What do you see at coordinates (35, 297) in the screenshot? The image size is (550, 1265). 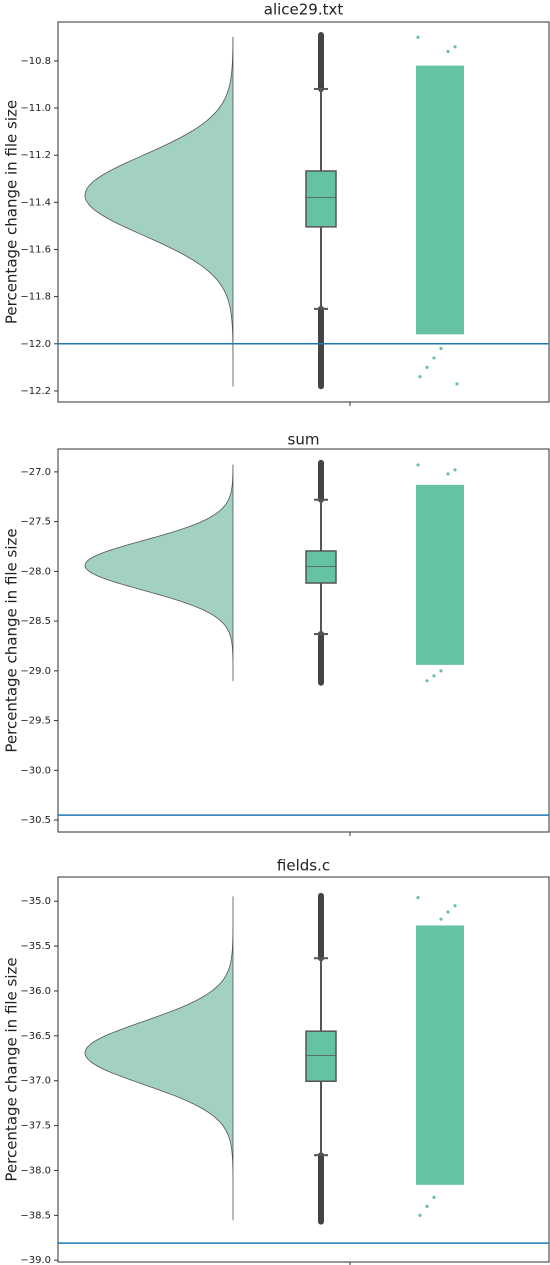 I see `y-tick-label: −11.8` at bounding box center [35, 297].